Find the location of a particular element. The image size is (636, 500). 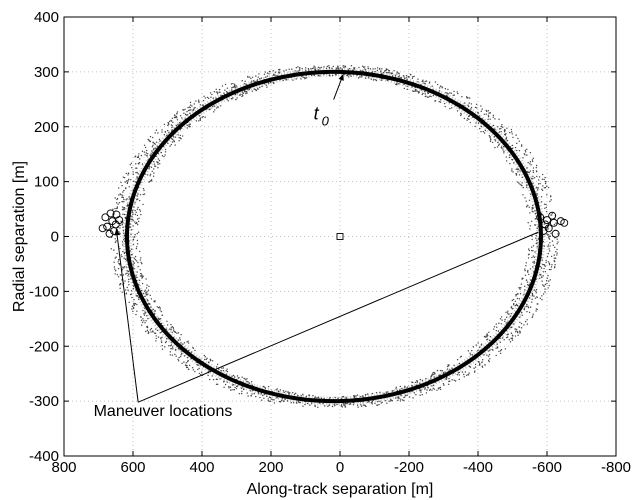

t0-label: t is located at coordinates (317, 114).